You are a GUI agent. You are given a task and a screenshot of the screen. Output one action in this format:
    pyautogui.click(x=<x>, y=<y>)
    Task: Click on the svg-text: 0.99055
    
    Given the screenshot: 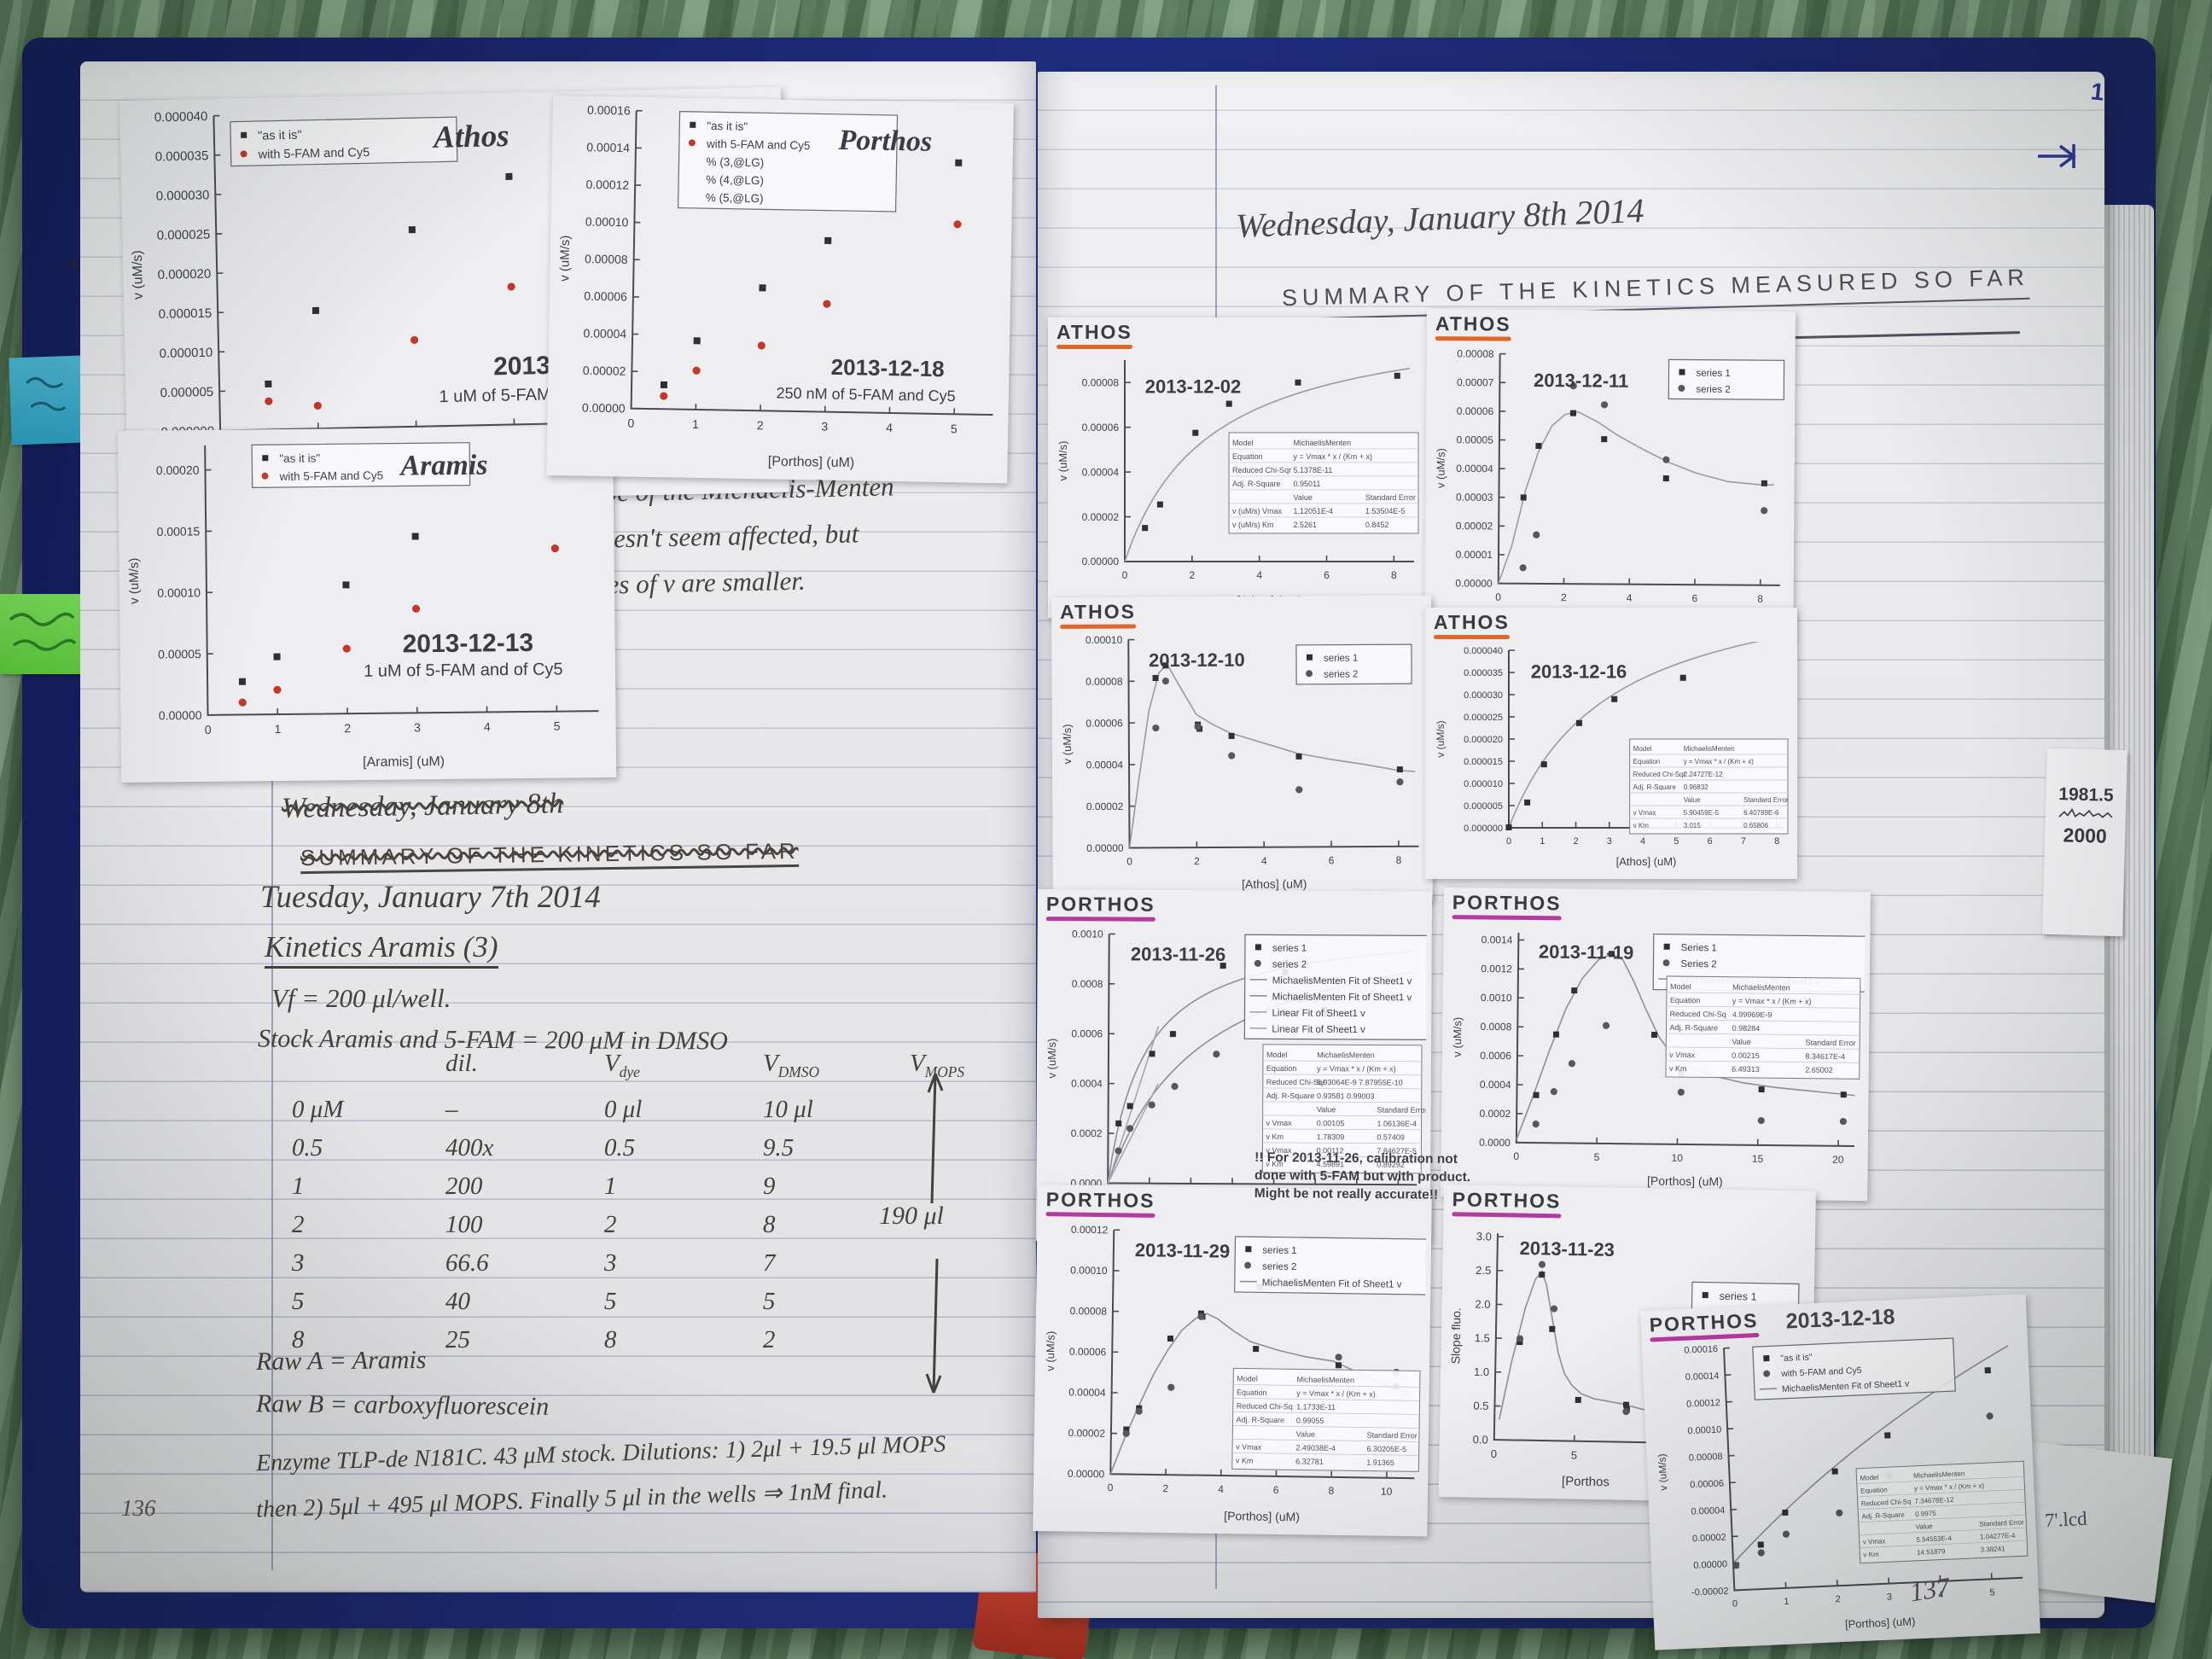 What is the action you would take?
    pyautogui.click(x=1310, y=1420)
    